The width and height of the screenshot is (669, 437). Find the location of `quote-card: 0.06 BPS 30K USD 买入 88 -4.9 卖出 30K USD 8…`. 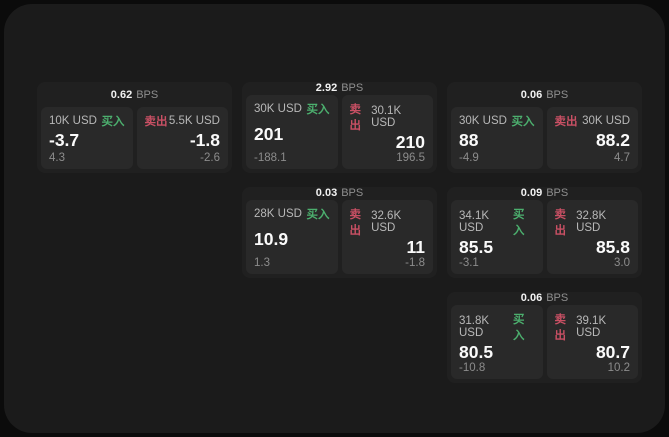

quote-card: 0.06 BPS 30K USD 买入 88 -4.9 卖出 30K USD 8… is located at coordinates (544, 127).